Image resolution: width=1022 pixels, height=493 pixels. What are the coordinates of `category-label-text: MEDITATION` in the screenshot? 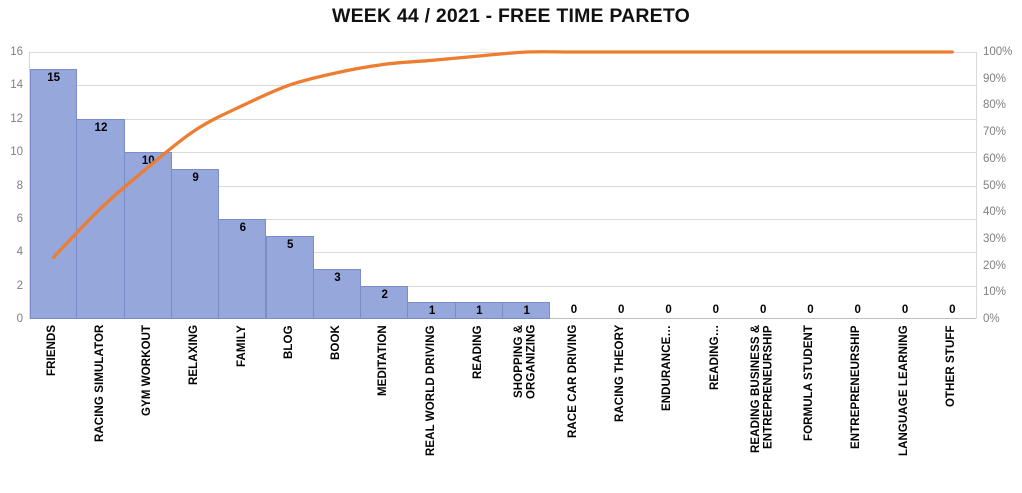 It's located at (383, 360).